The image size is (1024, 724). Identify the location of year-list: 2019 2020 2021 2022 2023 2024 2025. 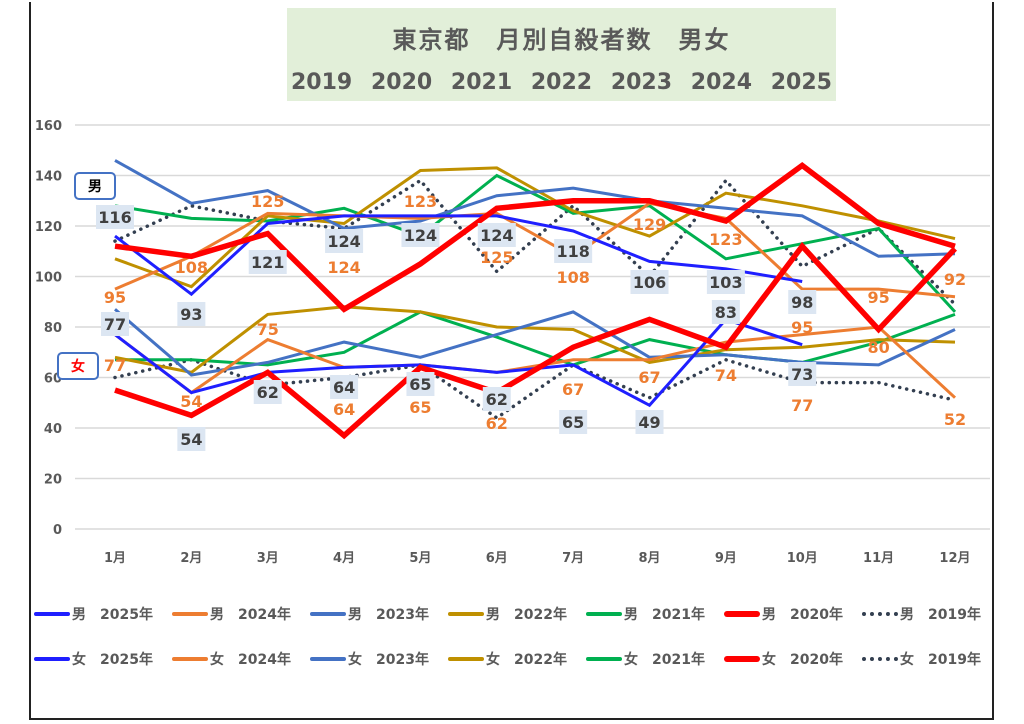
(561, 82).